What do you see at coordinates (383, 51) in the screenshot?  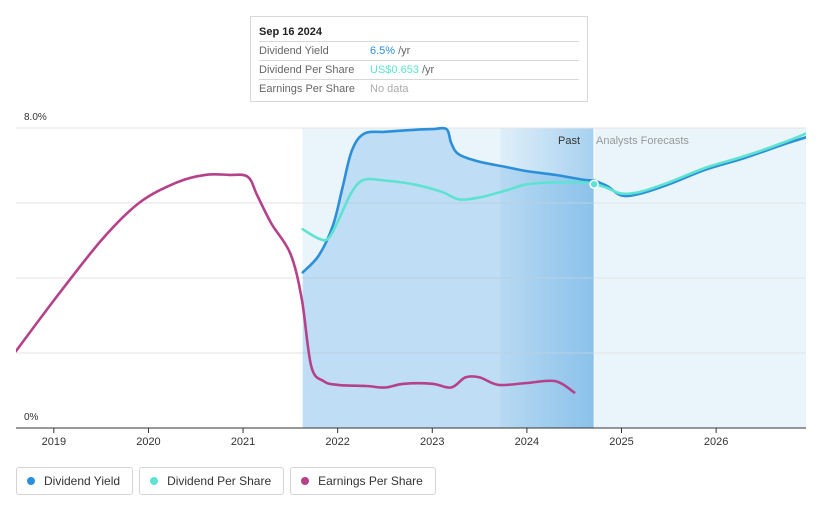 I see `tooltip-value: 6.5%` at bounding box center [383, 51].